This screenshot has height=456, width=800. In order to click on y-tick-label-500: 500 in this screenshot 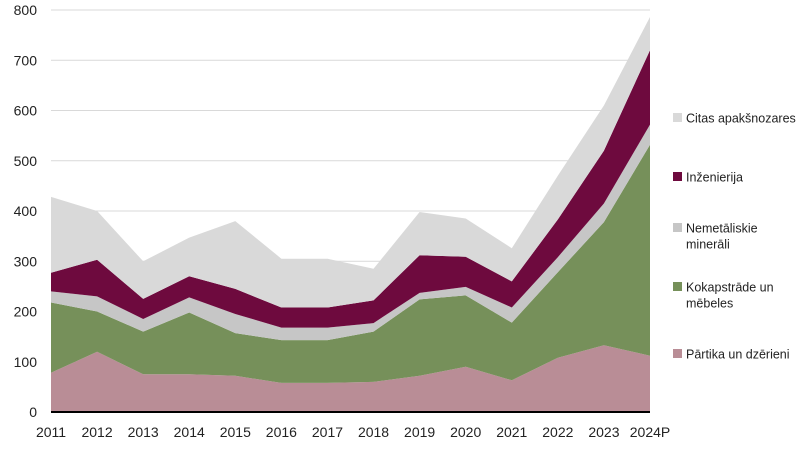, I will do `click(26, 161)`.